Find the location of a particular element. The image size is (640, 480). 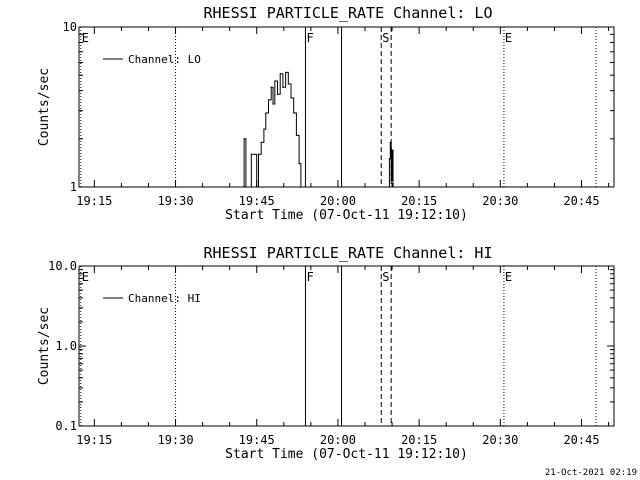

y-tick-label: 10.0 is located at coordinates (62, 266).